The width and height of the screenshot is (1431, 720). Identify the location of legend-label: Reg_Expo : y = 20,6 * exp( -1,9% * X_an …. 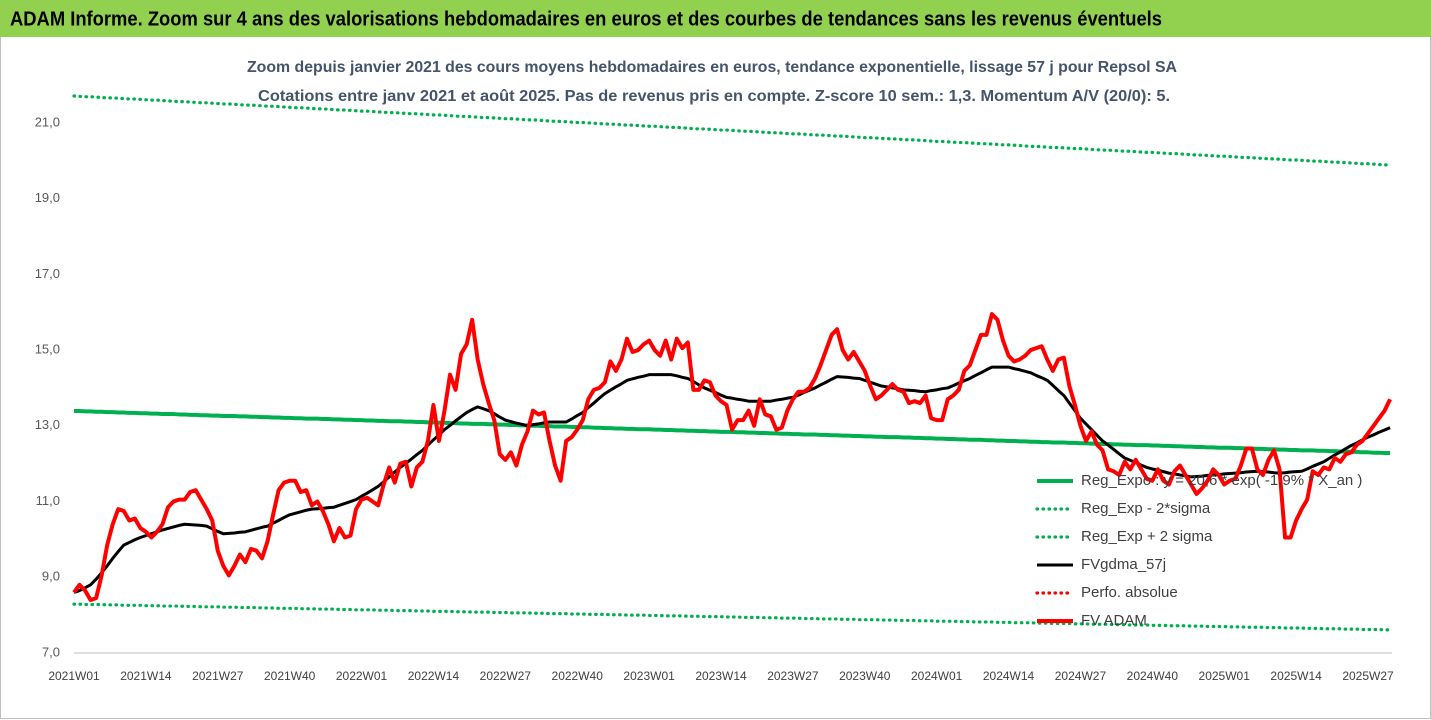
(1221, 480).